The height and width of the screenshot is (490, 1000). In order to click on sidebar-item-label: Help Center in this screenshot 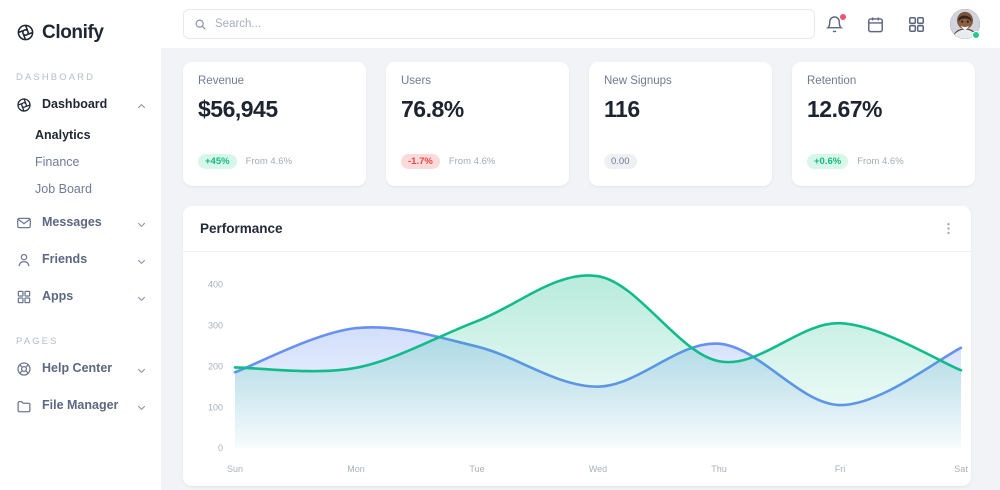, I will do `click(77, 368)`.